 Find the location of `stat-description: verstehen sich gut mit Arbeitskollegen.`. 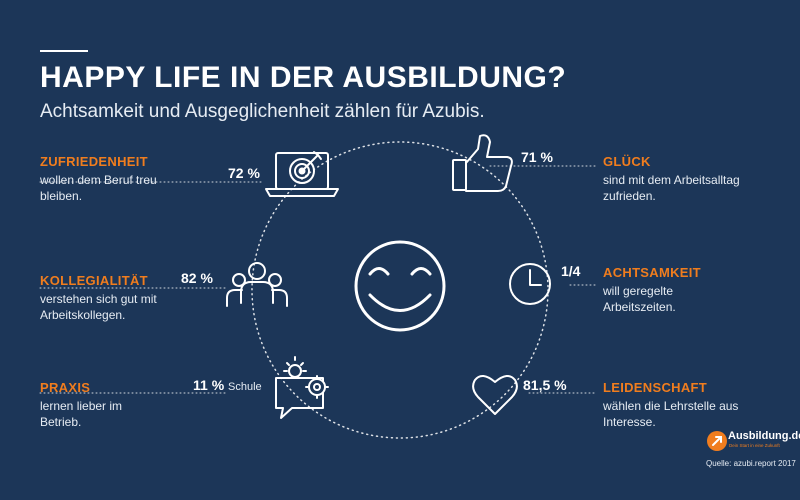

stat-description: verstehen sich gut mit Arbeitskollegen. is located at coordinates (98, 307).